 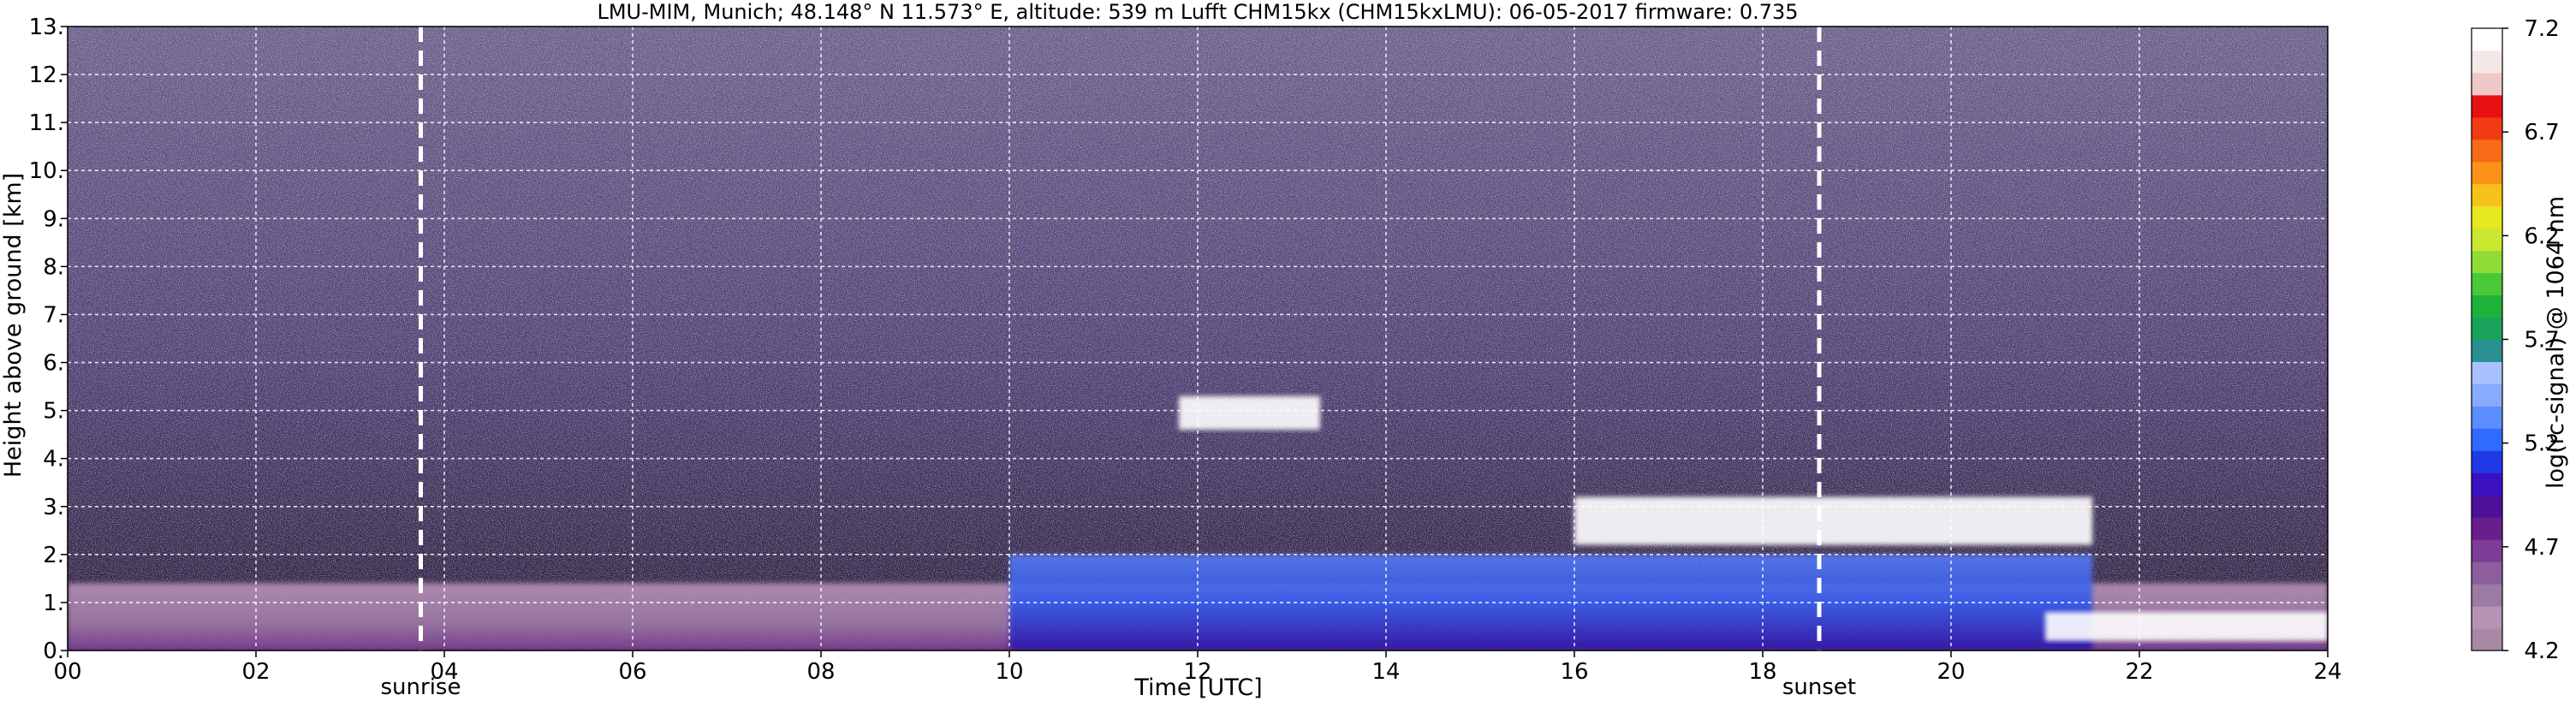 What do you see at coordinates (821, 672) in the screenshot?
I see `x-tick-label: 08` at bounding box center [821, 672].